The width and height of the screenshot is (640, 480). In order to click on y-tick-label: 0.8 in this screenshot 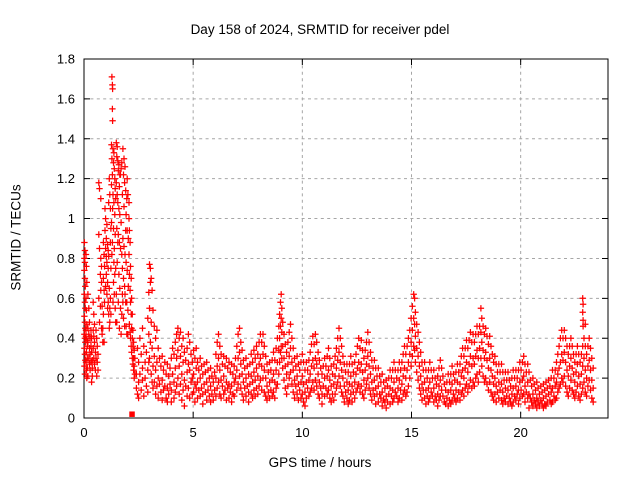, I will do `click(66, 258)`.